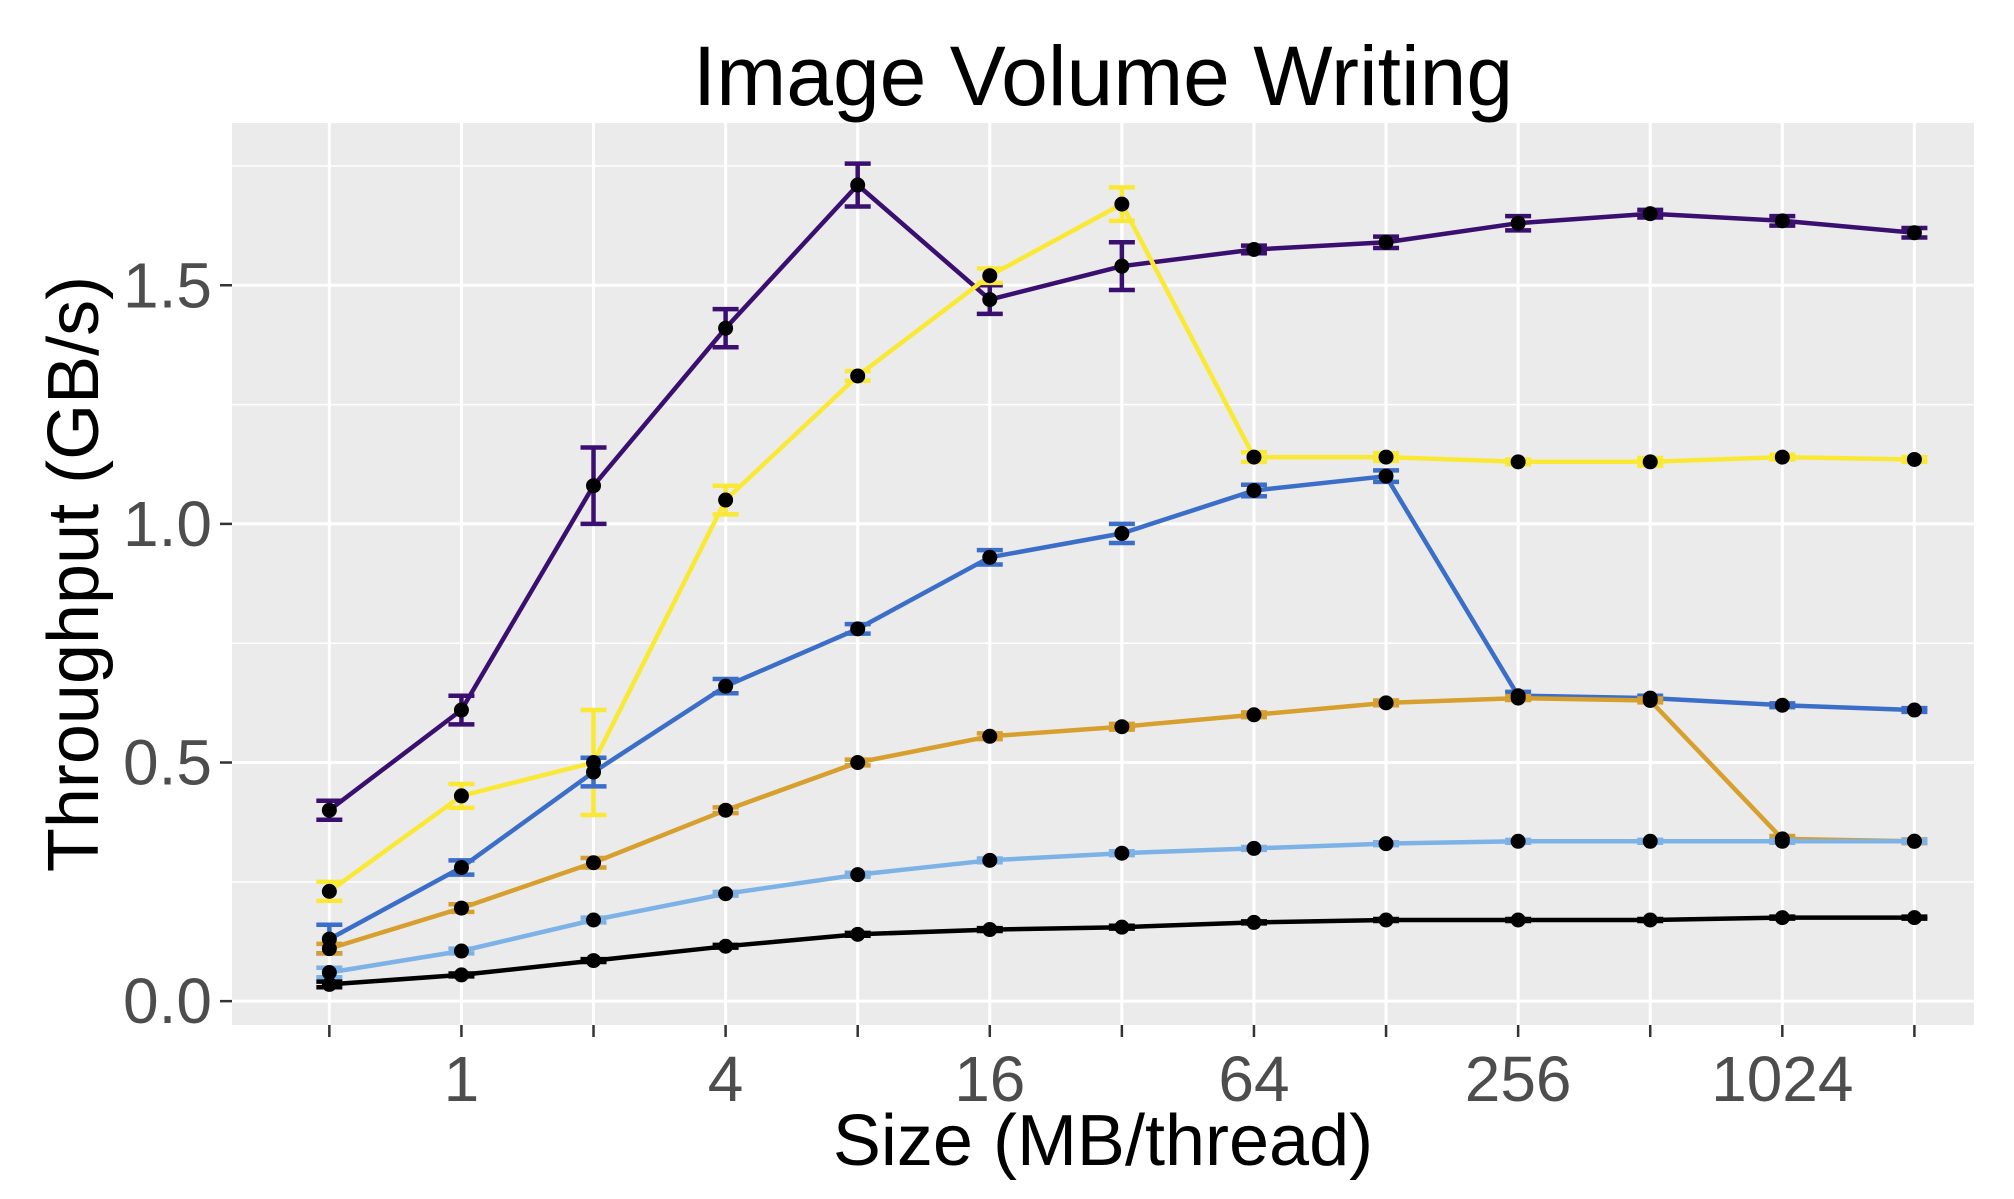 The image size is (2014, 1199). I want to click on y-tick-label: 1.5, so click(167, 285).